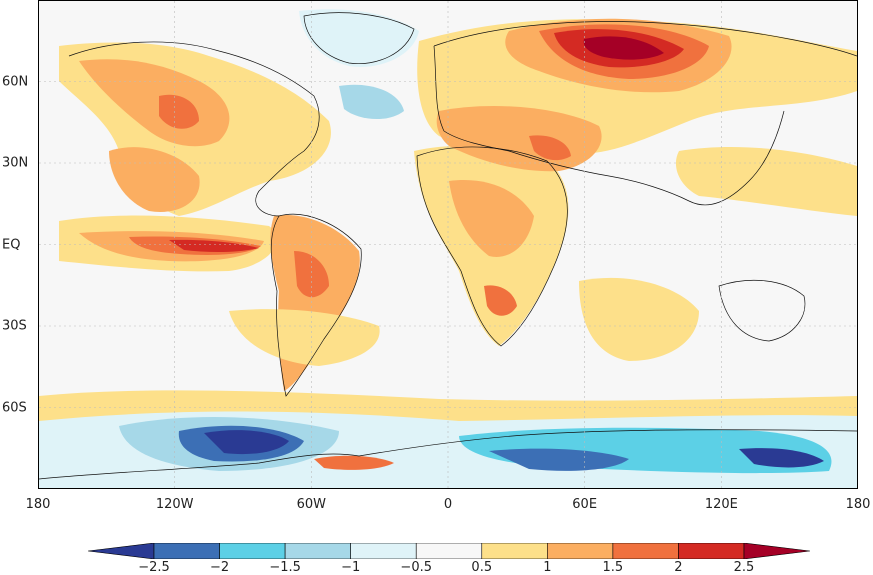 The image size is (873, 575). I want to click on south-atlantic-warm, so click(304, 337).